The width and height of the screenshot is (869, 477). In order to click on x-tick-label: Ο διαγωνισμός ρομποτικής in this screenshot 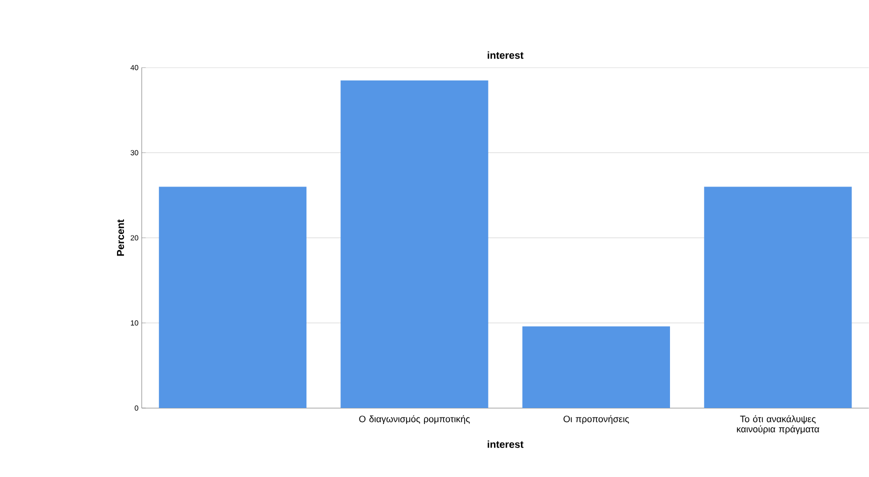, I will do `click(414, 419)`.